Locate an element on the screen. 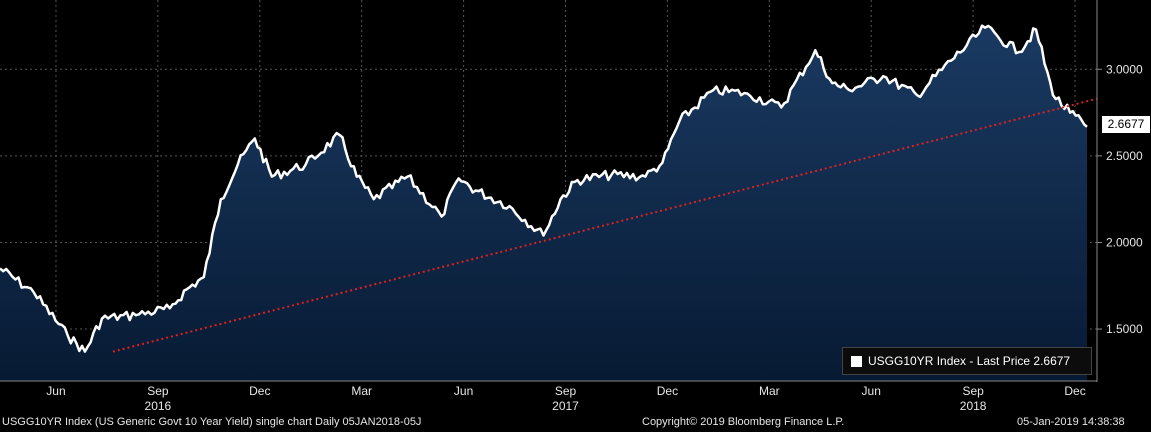 This screenshot has height=432, width=1151. chart-legend: USGG10YR Index - Last Price 2.6677 is located at coordinates (967, 361).